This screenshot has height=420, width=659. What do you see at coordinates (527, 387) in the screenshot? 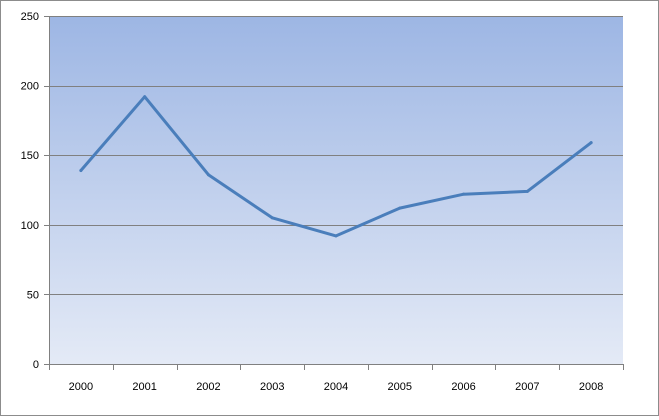
I see `x-tick-label: 2007` at bounding box center [527, 387].